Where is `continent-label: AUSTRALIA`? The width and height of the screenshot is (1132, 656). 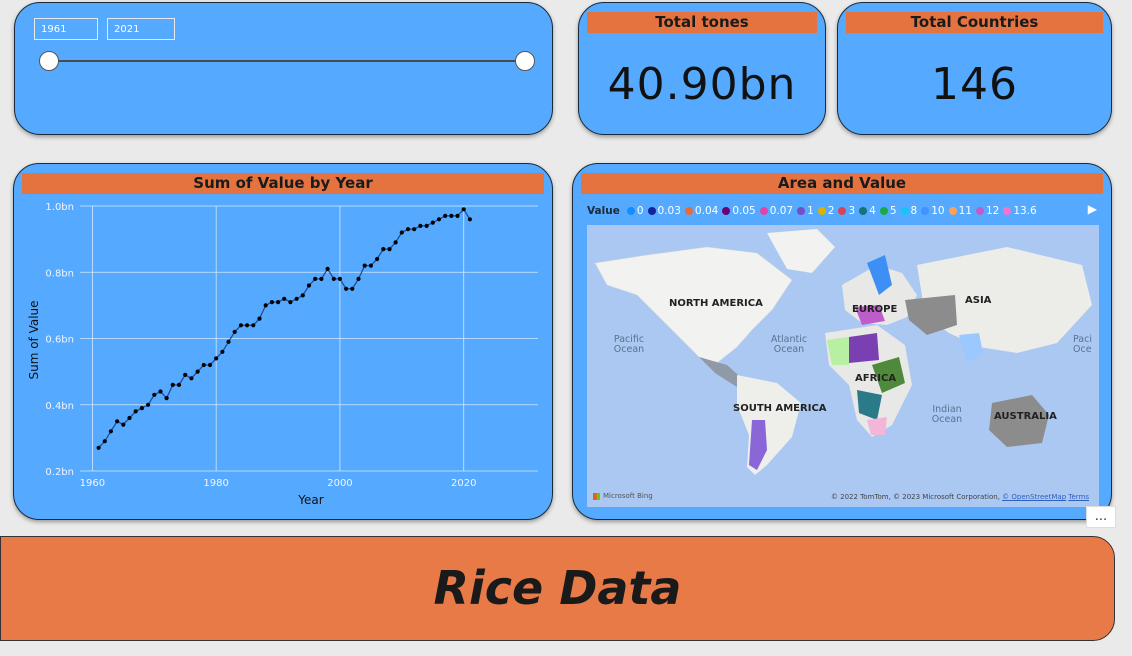 continent-label: AUSTRALIA is located at coordinates (1025, 416).